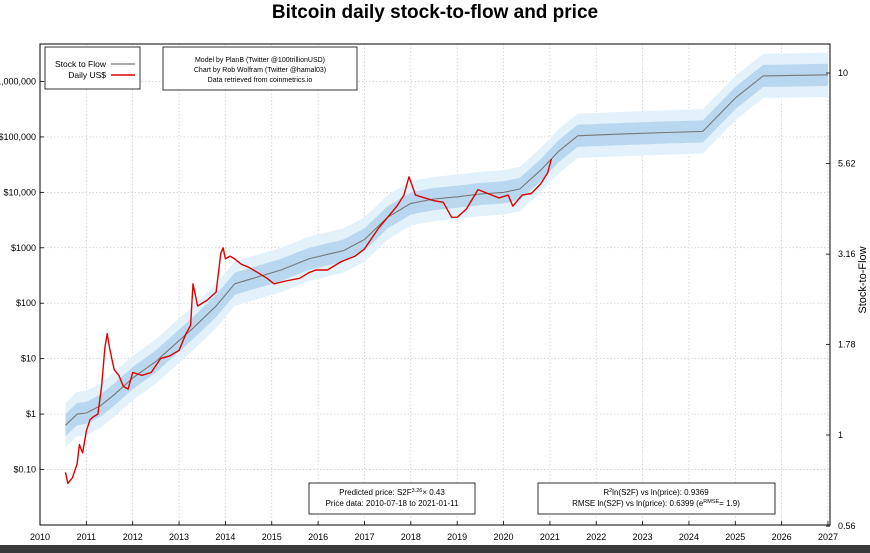  Describe the element at coordinates (435, 549) in the screenshot. I see `bottom-strip` at that location.